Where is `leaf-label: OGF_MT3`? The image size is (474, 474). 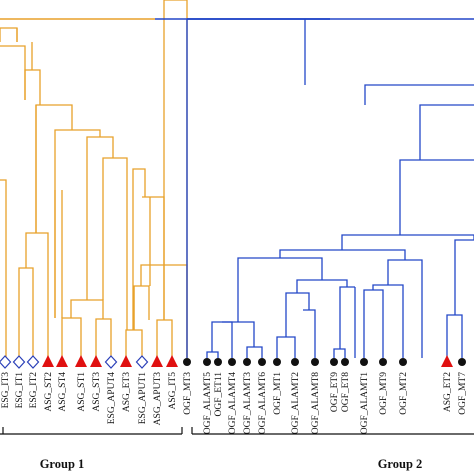 leaf-label: OGF_MT3 is located at coordinates (188, 393).